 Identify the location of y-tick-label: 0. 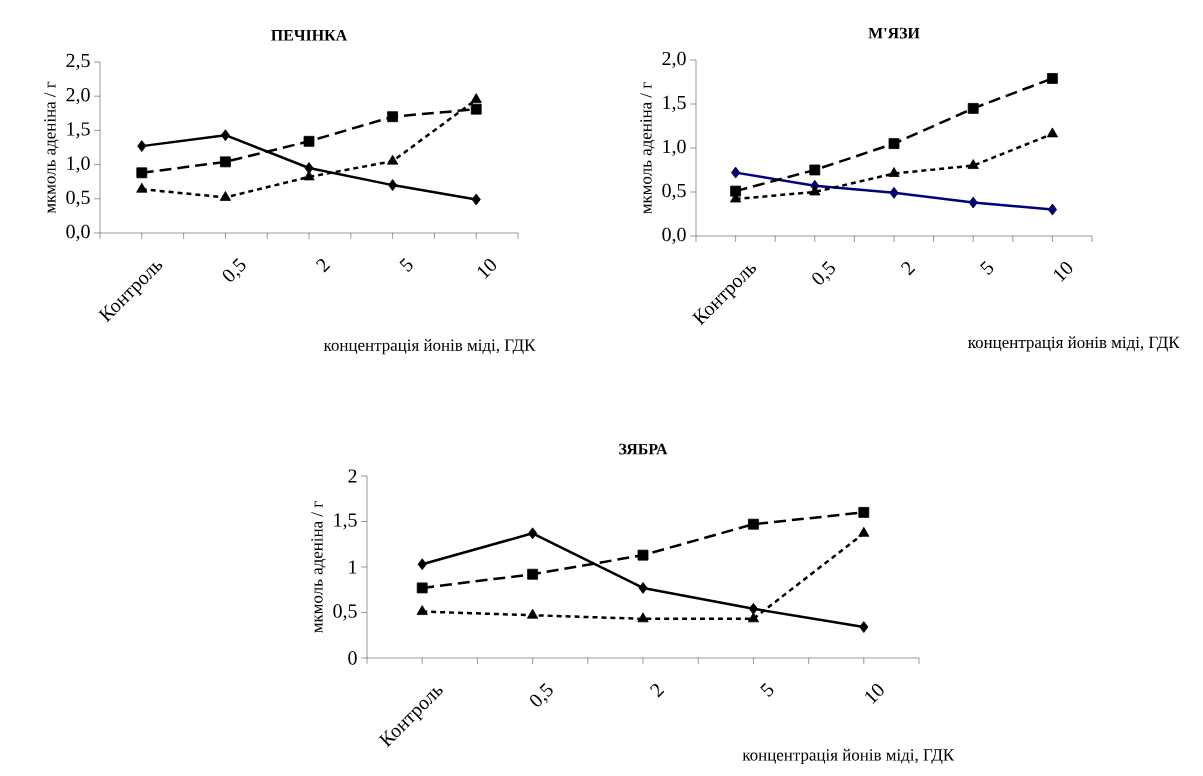
(352, 658).